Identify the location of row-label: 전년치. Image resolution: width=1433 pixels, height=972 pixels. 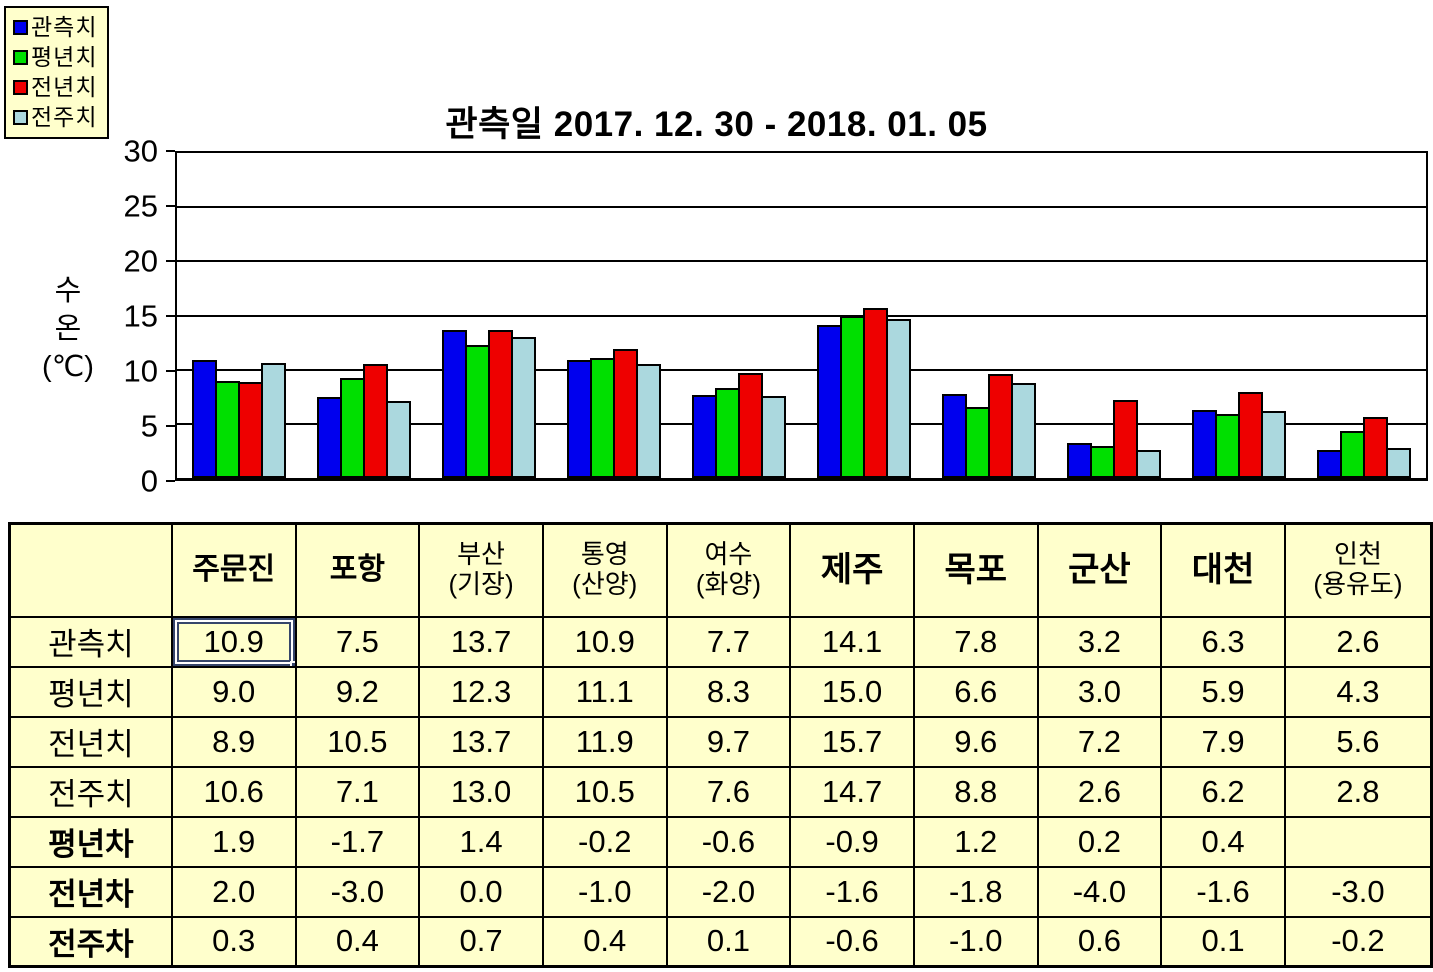
(90, 741).